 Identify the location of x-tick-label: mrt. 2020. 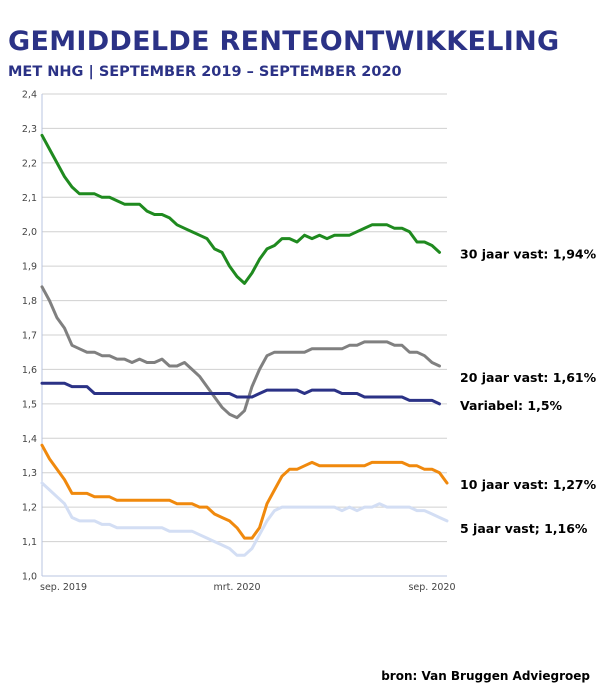
(236, 587).